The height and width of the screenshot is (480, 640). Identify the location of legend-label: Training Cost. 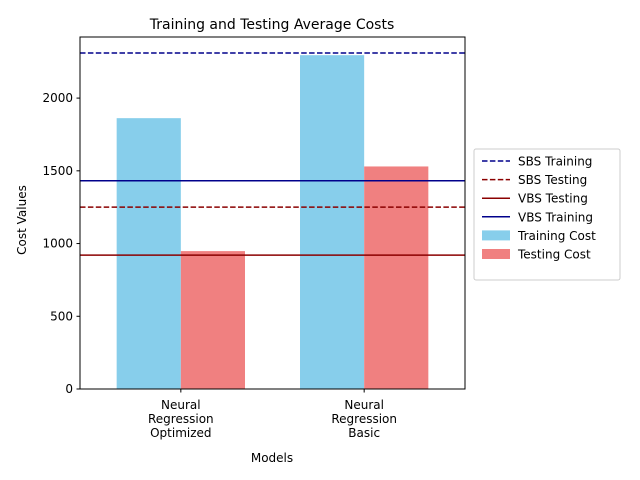
(556, 236).